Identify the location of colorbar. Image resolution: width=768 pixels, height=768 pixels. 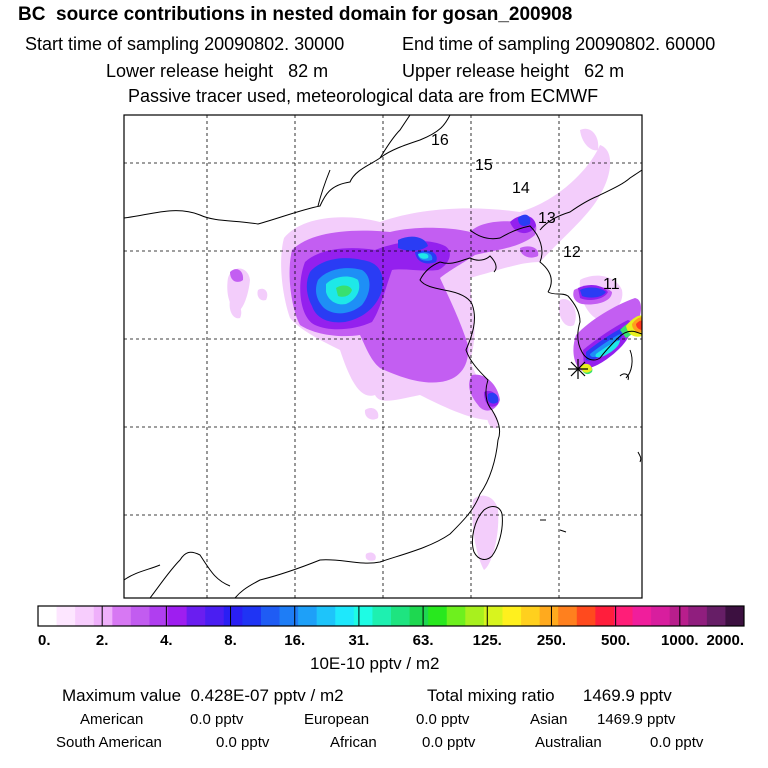
(391, 616).